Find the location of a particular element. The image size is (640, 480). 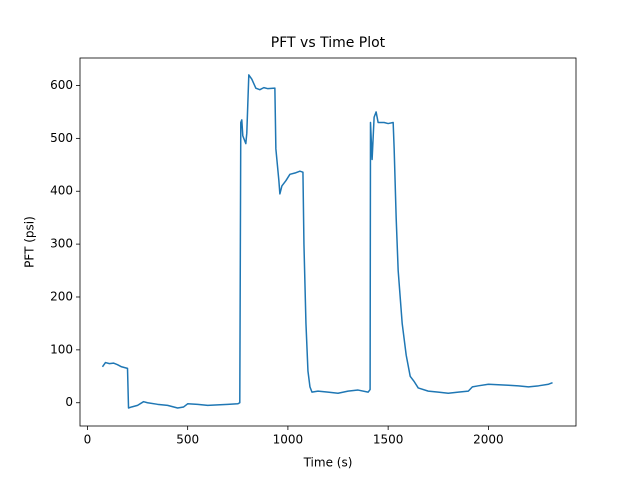

x-axis-label: Time (s) is located at coordinates (328, 463).